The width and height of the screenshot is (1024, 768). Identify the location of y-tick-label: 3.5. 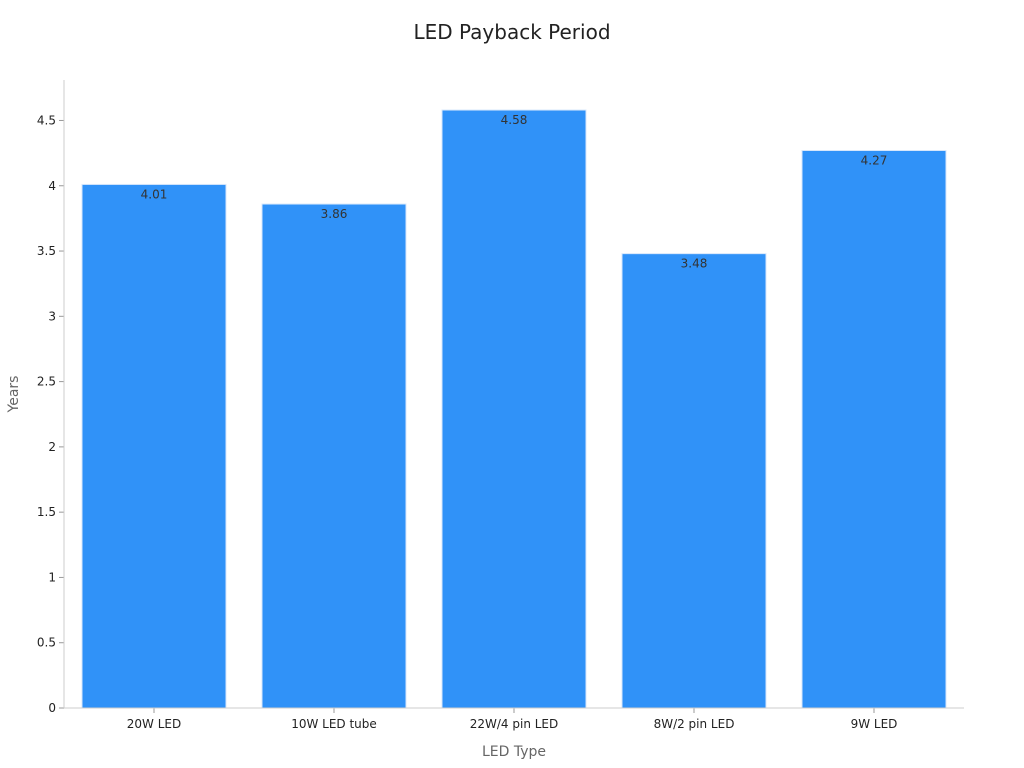
(46, 251).